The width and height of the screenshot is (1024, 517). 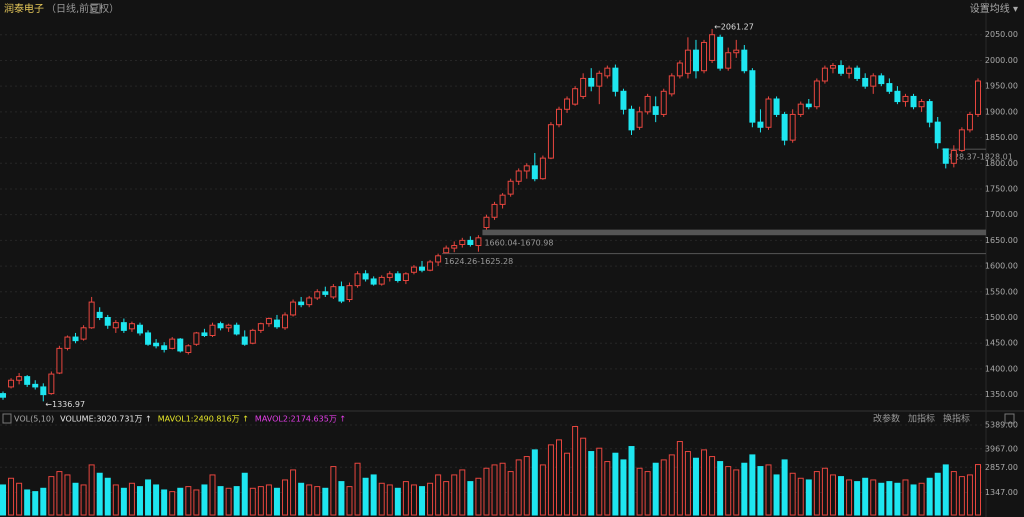 What do you see at coordinates (886, 419) in the screenshot?
I see `indicator-button: 改参数` at bounding box center [886, 419].